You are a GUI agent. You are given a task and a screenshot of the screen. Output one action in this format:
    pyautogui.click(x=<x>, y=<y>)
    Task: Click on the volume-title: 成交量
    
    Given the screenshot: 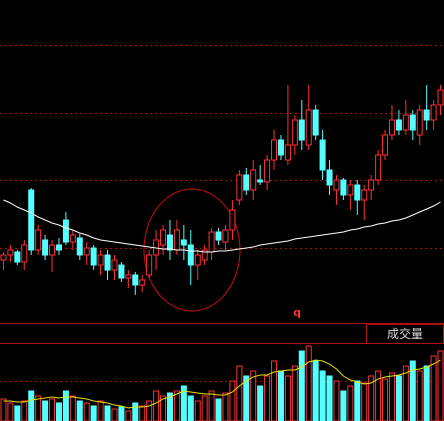 What is the action you would take?
    pyautogui.click(x=405, y=333)
    